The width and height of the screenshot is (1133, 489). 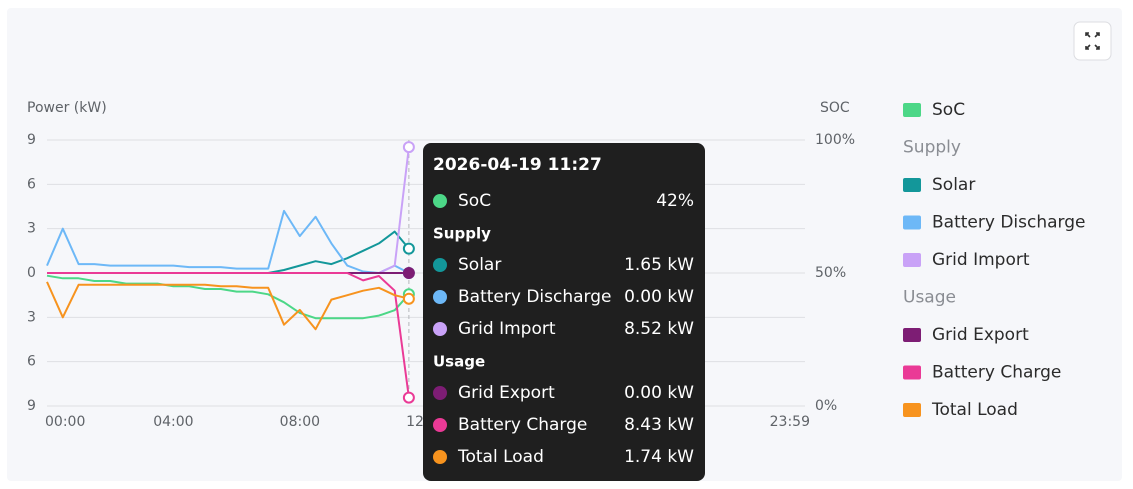 I want to click on y2-tick-label: 0%, so click(x=826, y=406).